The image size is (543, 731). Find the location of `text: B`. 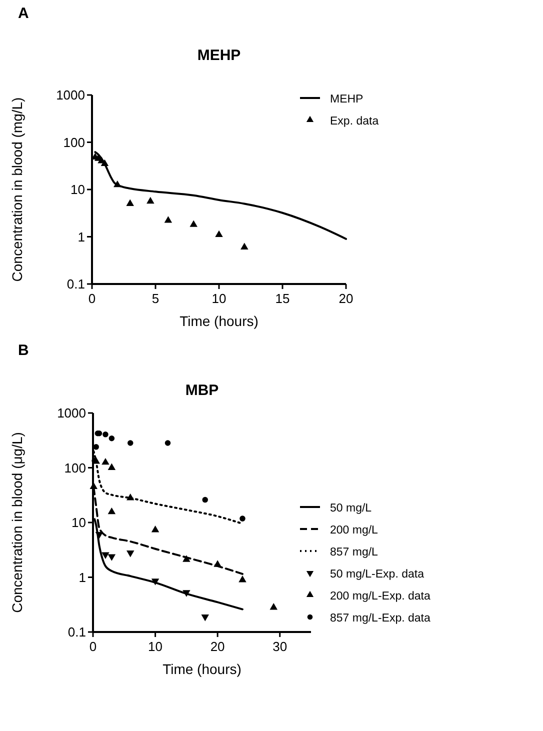

text: B is located at coordinates (23, 350).